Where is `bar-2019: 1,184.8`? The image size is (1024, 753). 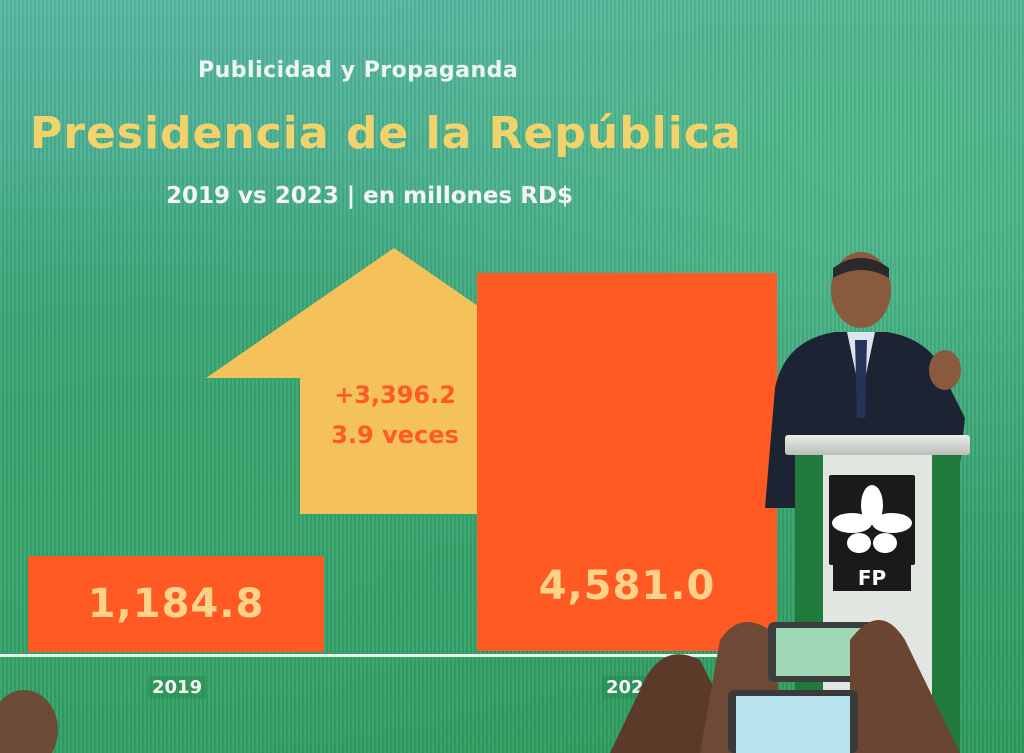
bar-2019: 1,184.8 is located at coordinates (176, 604).